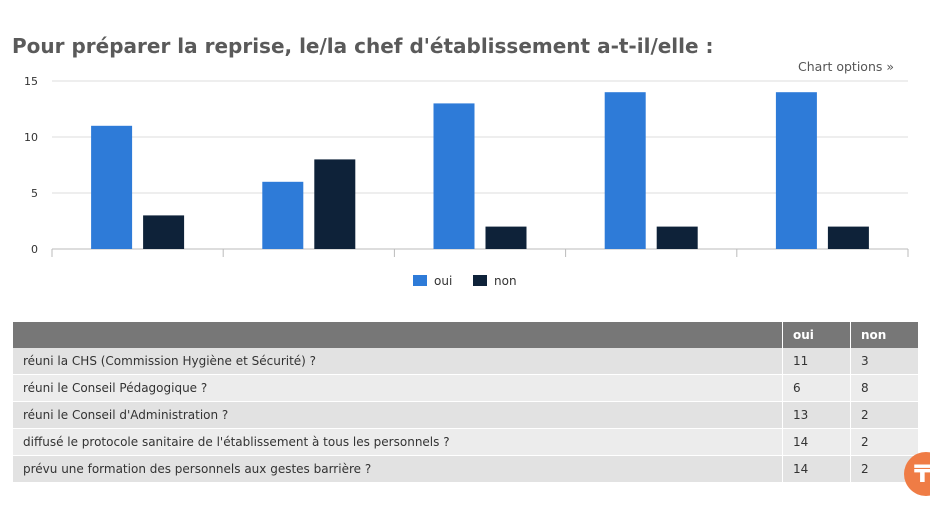  I want to click on y-tick-label: 15, so click(31, 81).